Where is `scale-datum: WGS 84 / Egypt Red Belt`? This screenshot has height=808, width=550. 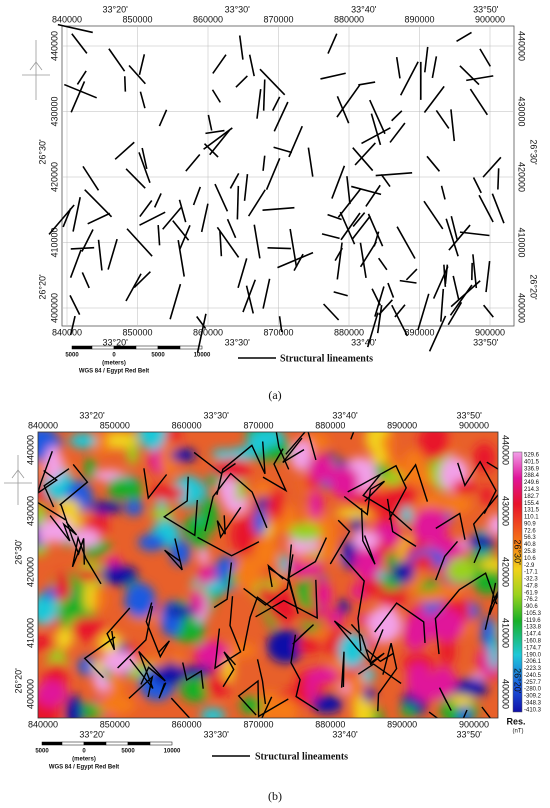 scale-datum: WGS 84 / Egypt Red Belt is located at coordinates (114, 372).